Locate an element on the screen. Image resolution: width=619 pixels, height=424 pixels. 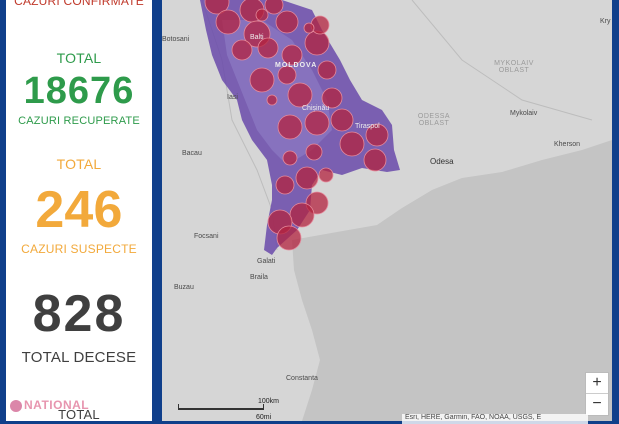
zoom-divider is located at coordinates (597, 393).